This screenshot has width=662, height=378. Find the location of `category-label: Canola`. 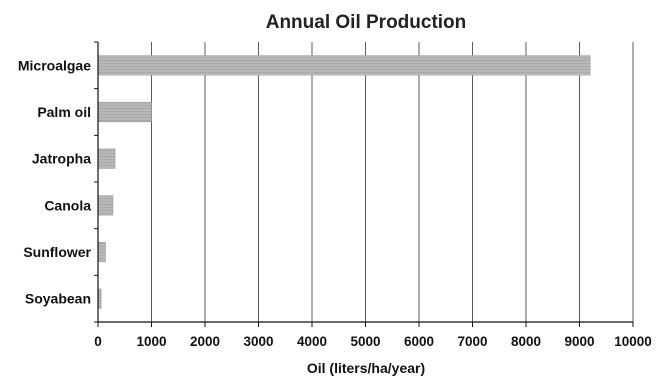

category-label: Canola is located at coordinates (67, 205).